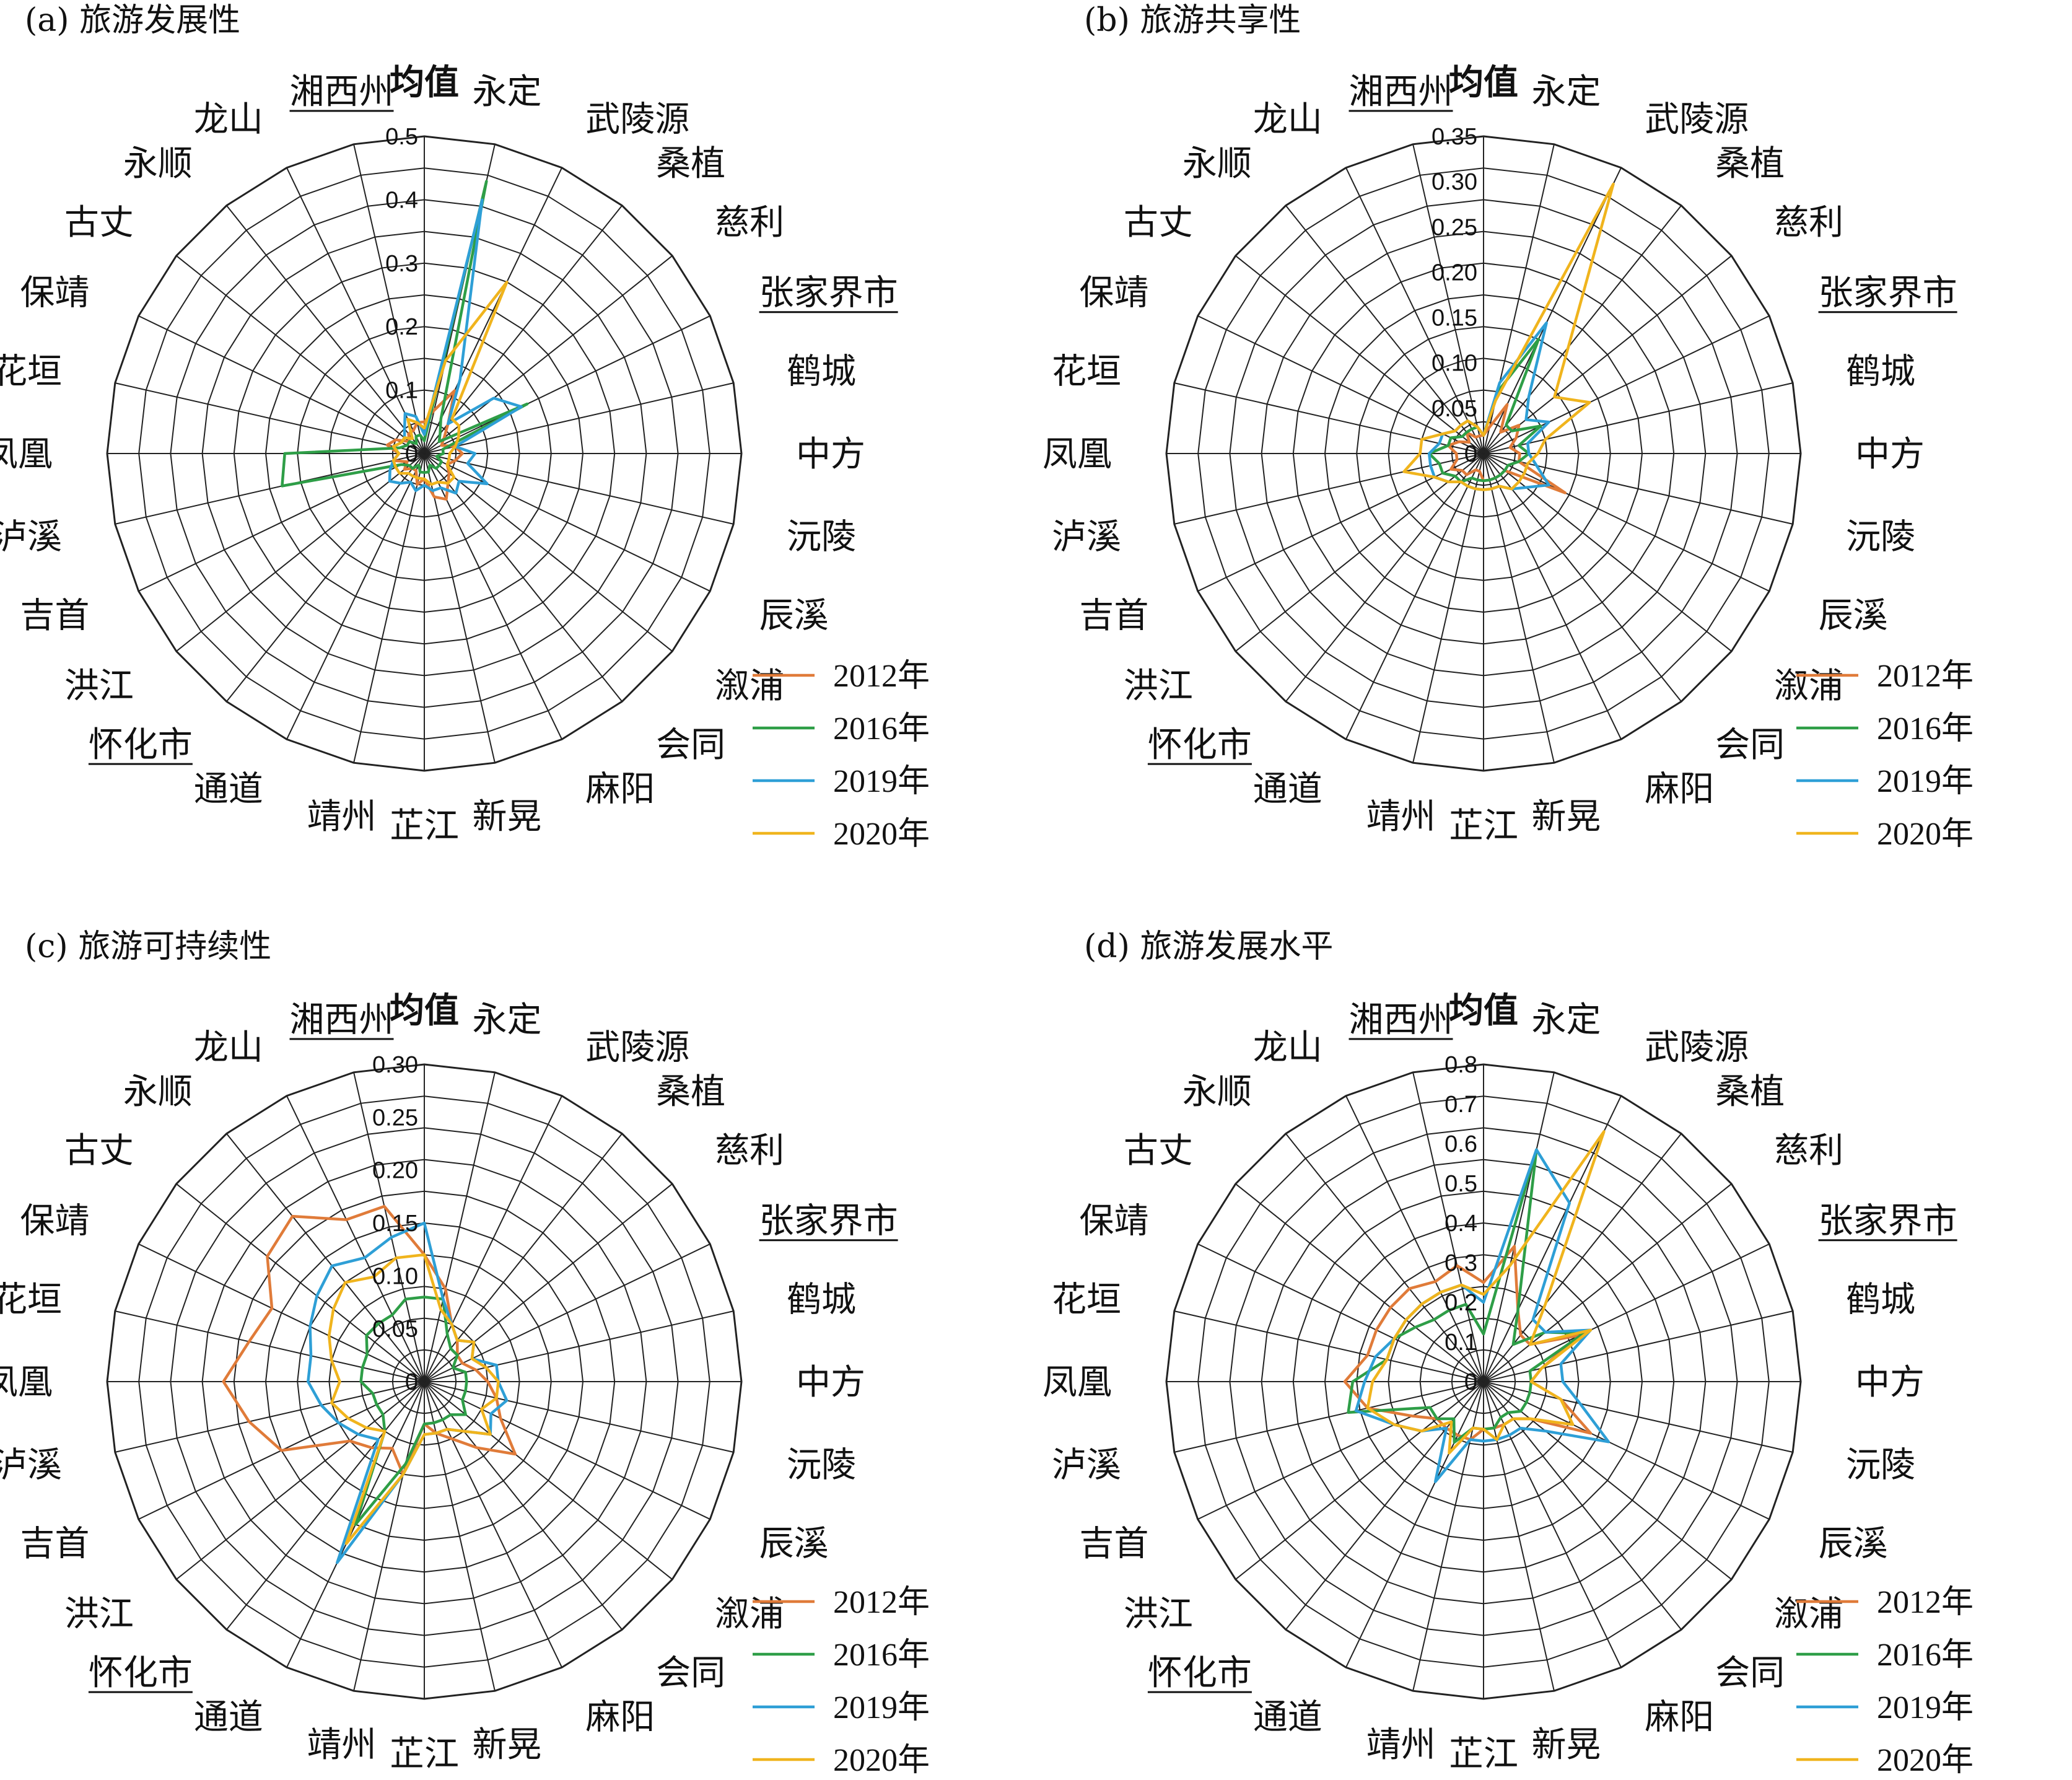 Image resolution: width=2072 pixels, height=1780 pixels. Describe the element at coordinates (1461, 1303) in the screenshot. I see `tick-label: 0.2` at that location.